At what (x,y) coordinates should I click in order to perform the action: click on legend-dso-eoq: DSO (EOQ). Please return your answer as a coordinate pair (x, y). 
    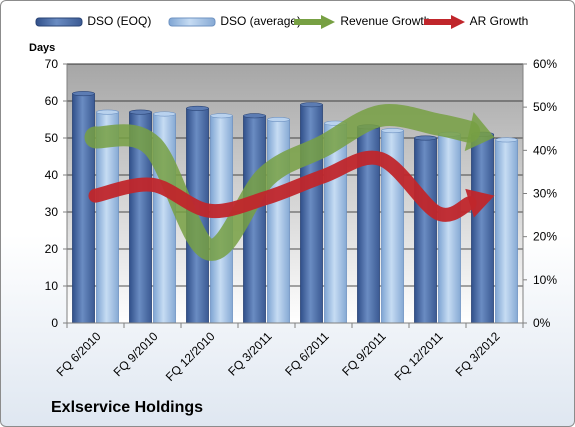
    Looking at the image, I should click on (92, 21).